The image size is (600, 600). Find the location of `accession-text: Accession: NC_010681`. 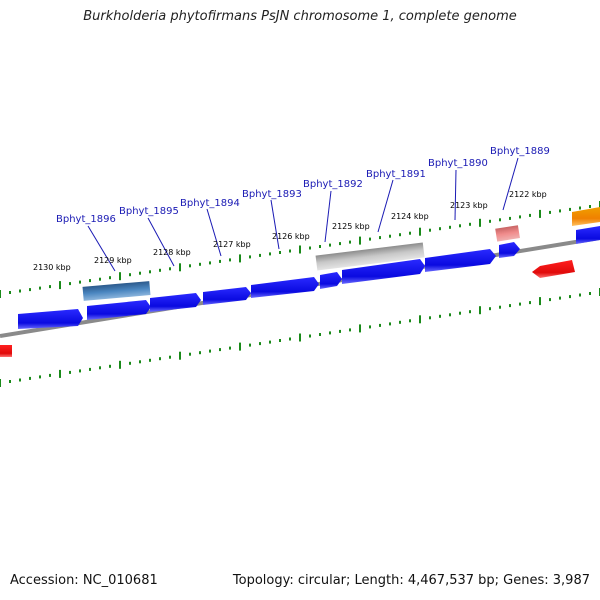

accession-text: Accession: NC_010681 is located at coordinates (84, 580).